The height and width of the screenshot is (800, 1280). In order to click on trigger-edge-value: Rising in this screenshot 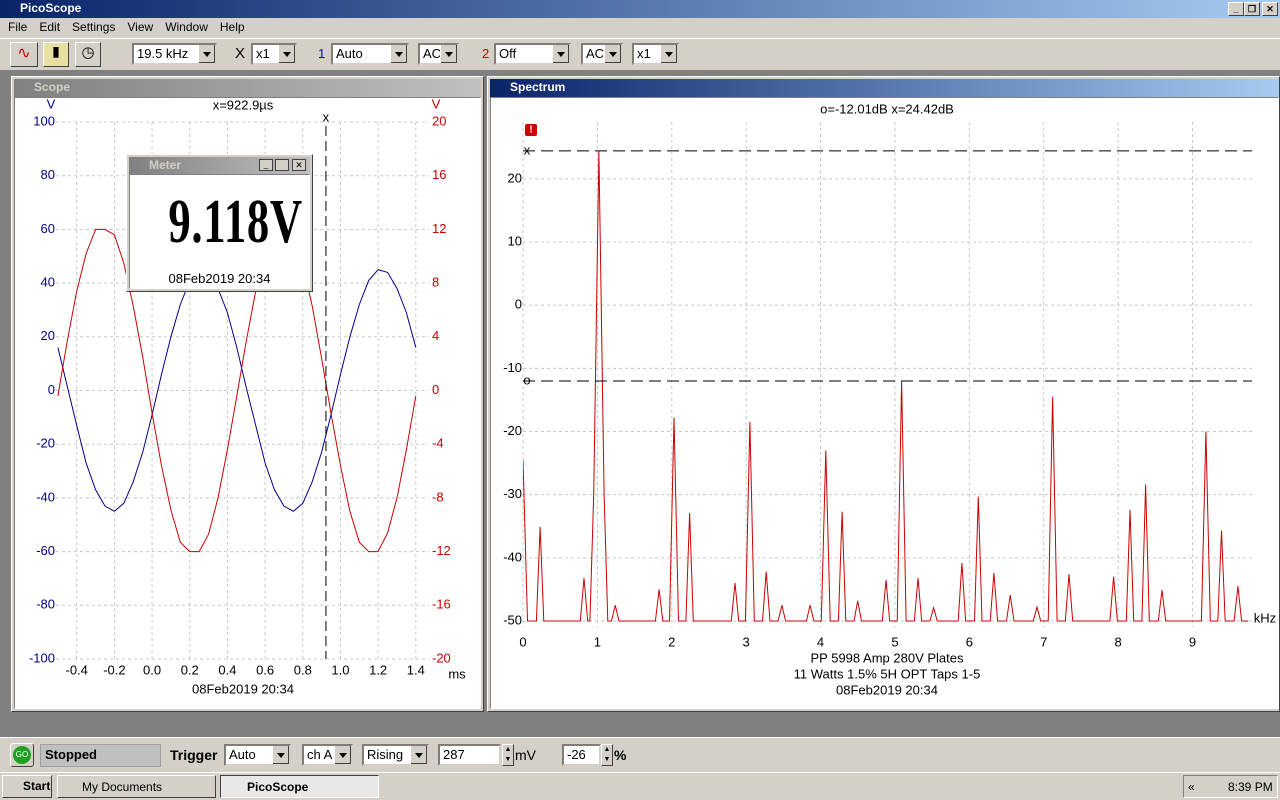, I will do `click(385, 754)`.